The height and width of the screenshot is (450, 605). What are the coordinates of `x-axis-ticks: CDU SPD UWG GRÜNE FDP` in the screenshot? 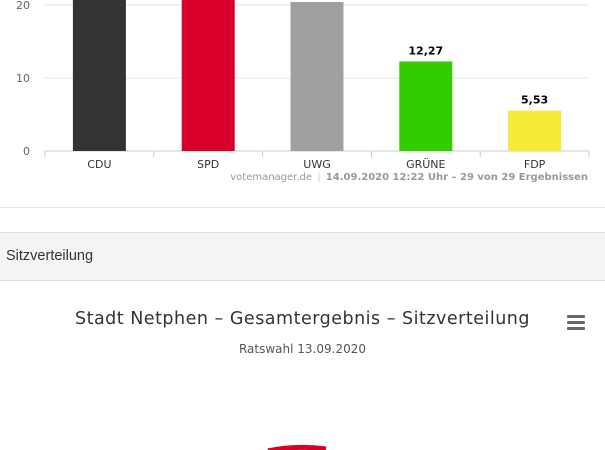 It's located at (317, 161).